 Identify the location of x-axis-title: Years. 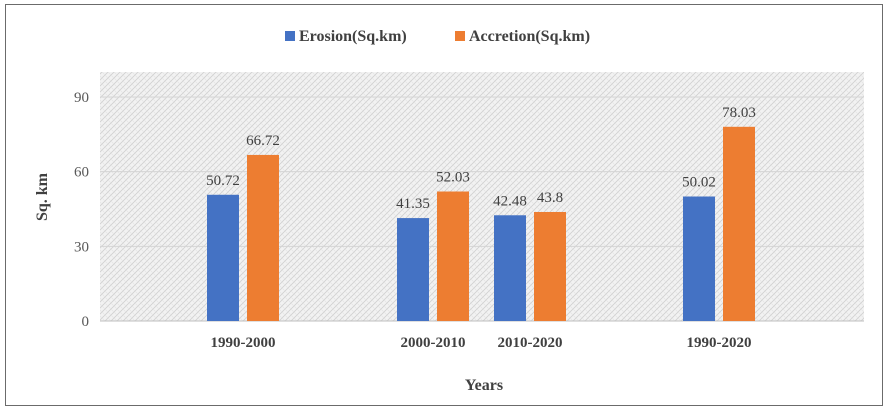
(484, 385).